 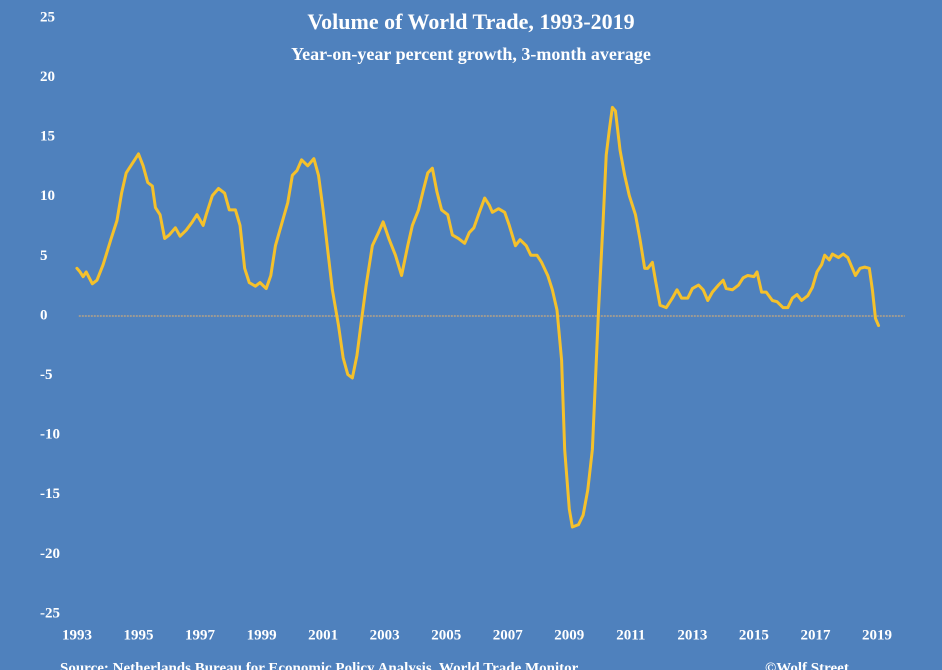 What do you see at coordinates (77, 635) in the screenshot?
I see `x-tick-label: 1993` at bounding box center [77, 635].